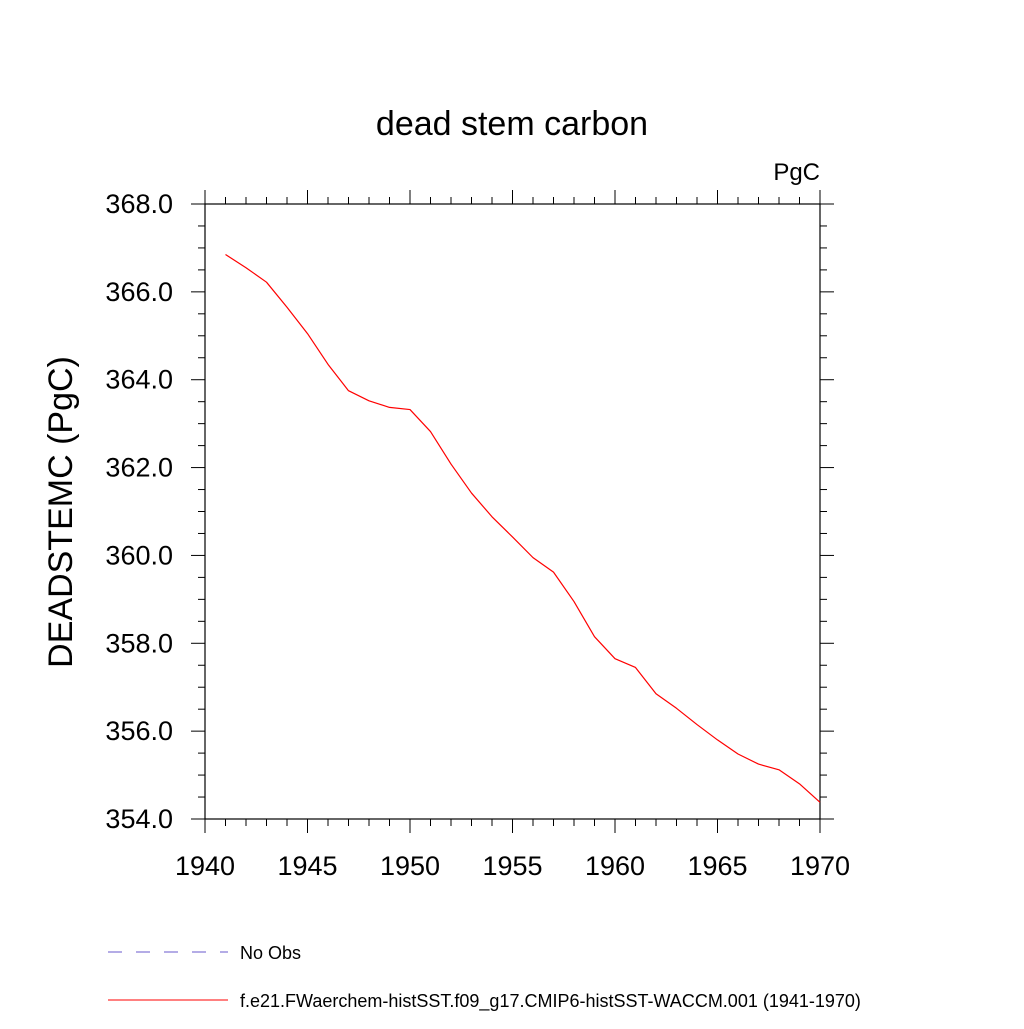  What do you see at coordinates (139, 292) in the screenshot?
I see `y-tick-label: 366.0` at bounding box center [139, 292].